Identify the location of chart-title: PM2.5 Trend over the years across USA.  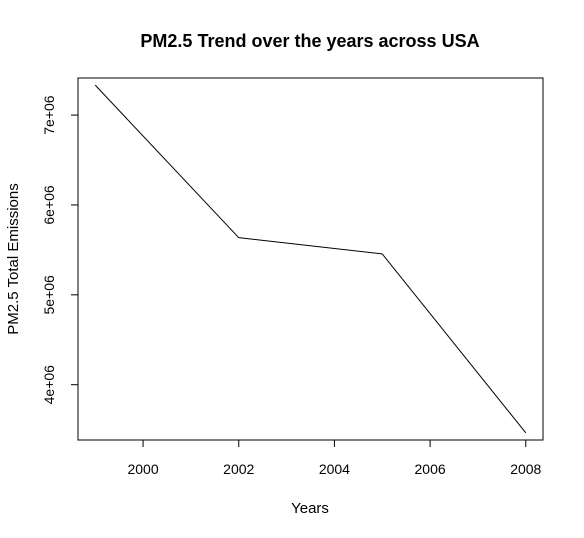
(309, 41).